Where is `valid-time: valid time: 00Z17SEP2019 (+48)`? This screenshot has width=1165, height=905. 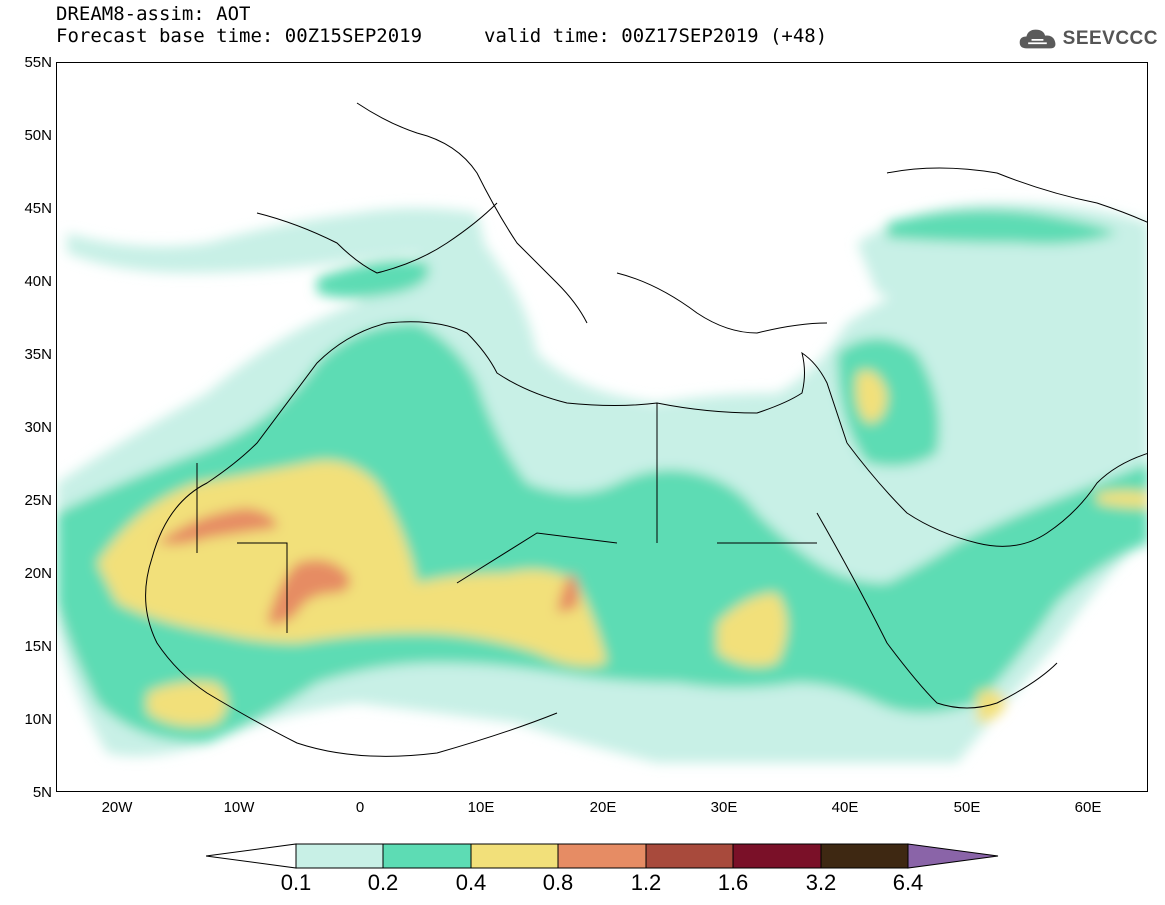 valid-time: valid time: 00Z17SEP2019 (+48) is located at coordinates (656, 36).